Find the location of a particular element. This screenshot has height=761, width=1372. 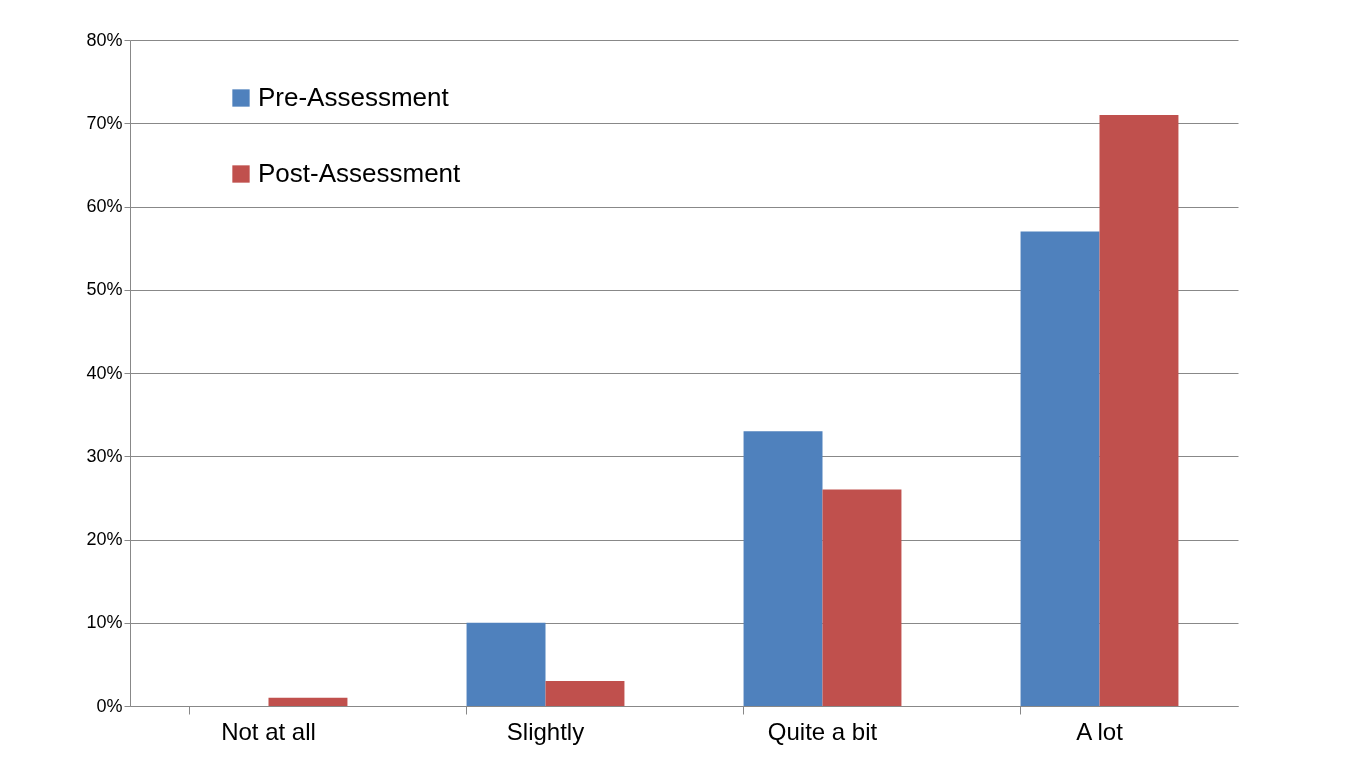

y-tick-label: 50% is located at coordinates (104, 289).